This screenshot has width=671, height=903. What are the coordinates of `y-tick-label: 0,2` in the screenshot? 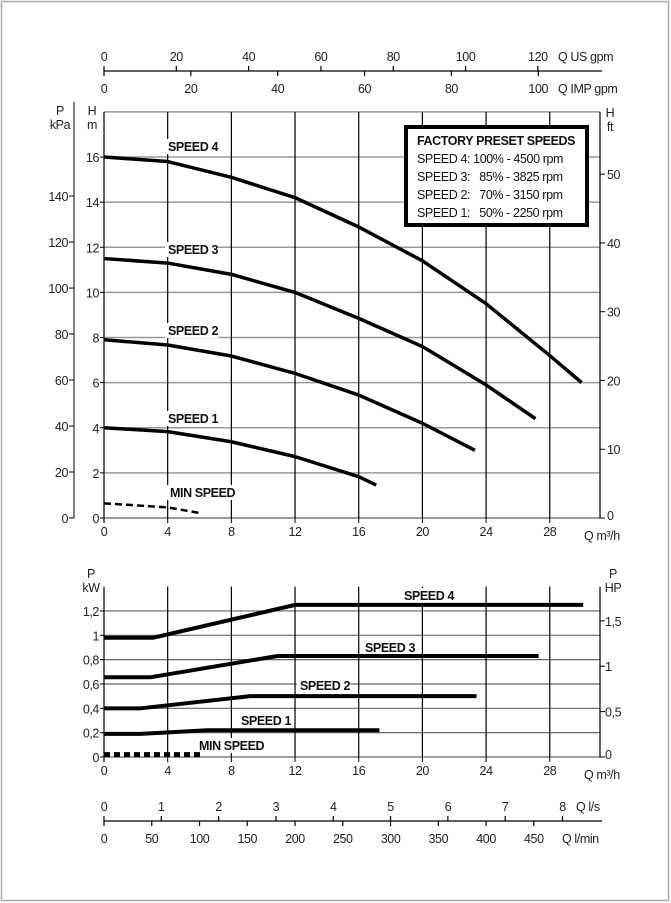 It's located at (91, 734).